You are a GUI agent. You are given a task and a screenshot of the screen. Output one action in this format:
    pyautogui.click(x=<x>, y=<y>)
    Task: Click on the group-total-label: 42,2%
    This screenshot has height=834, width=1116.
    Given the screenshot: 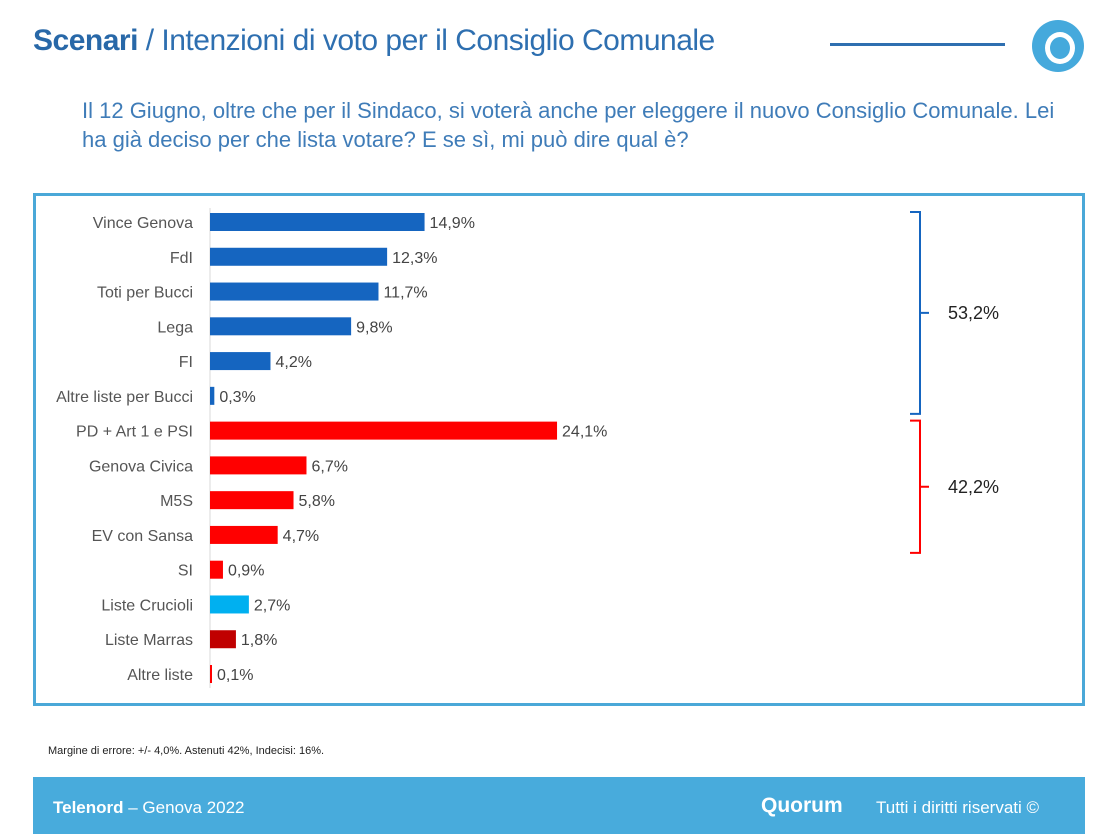 What is the action you would take?
    pyautogui.click(x=973, y=487)
    